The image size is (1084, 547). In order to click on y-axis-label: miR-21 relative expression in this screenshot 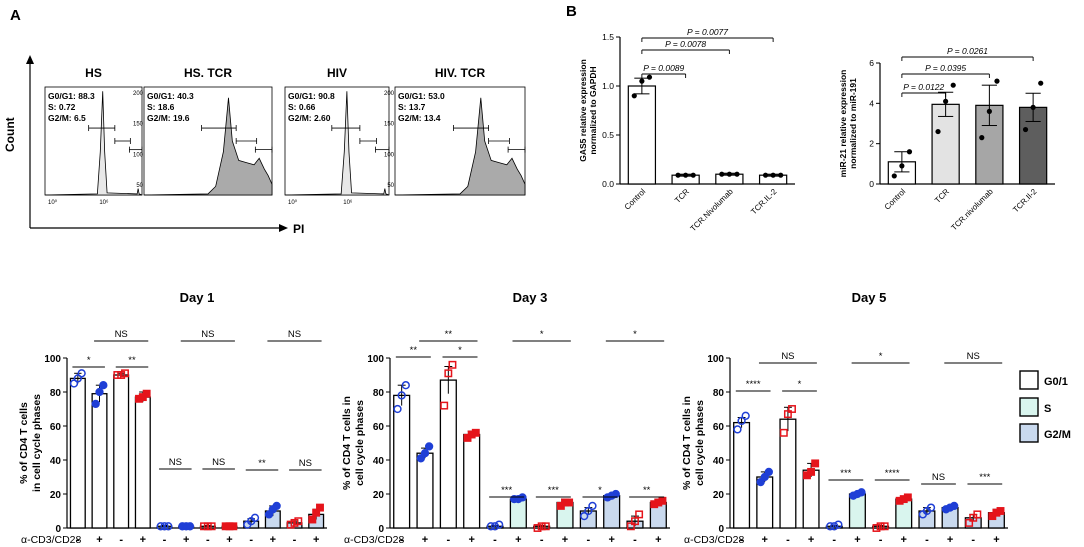, I will do `click(843, 124)`.